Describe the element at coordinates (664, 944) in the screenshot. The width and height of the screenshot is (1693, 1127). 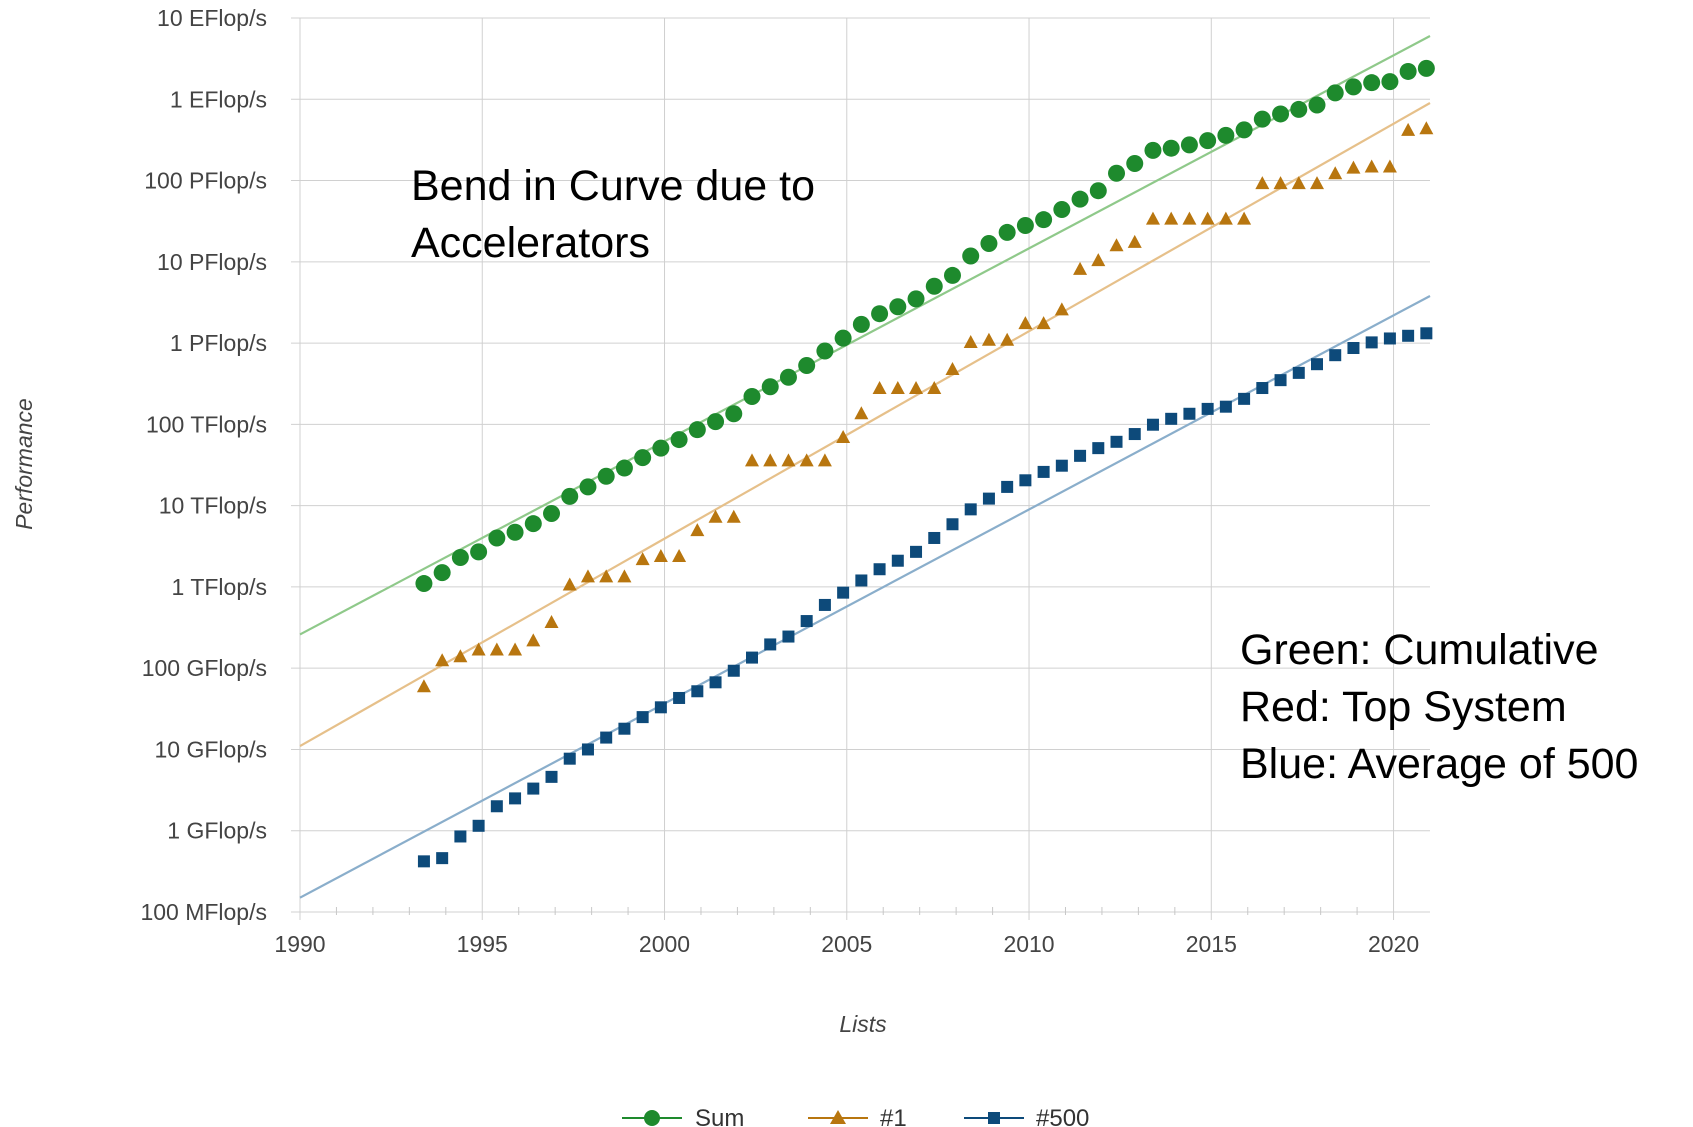
I see `x-tick-label: 2000` at that location.